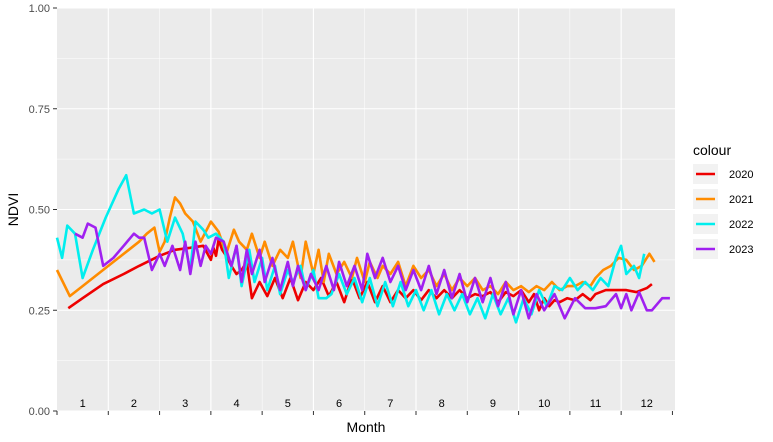 The width and height of the screenshot is (773, 442). Describe the element at coordinates (493, 404) in the screenshot. I see `month-label: 9` at that location.